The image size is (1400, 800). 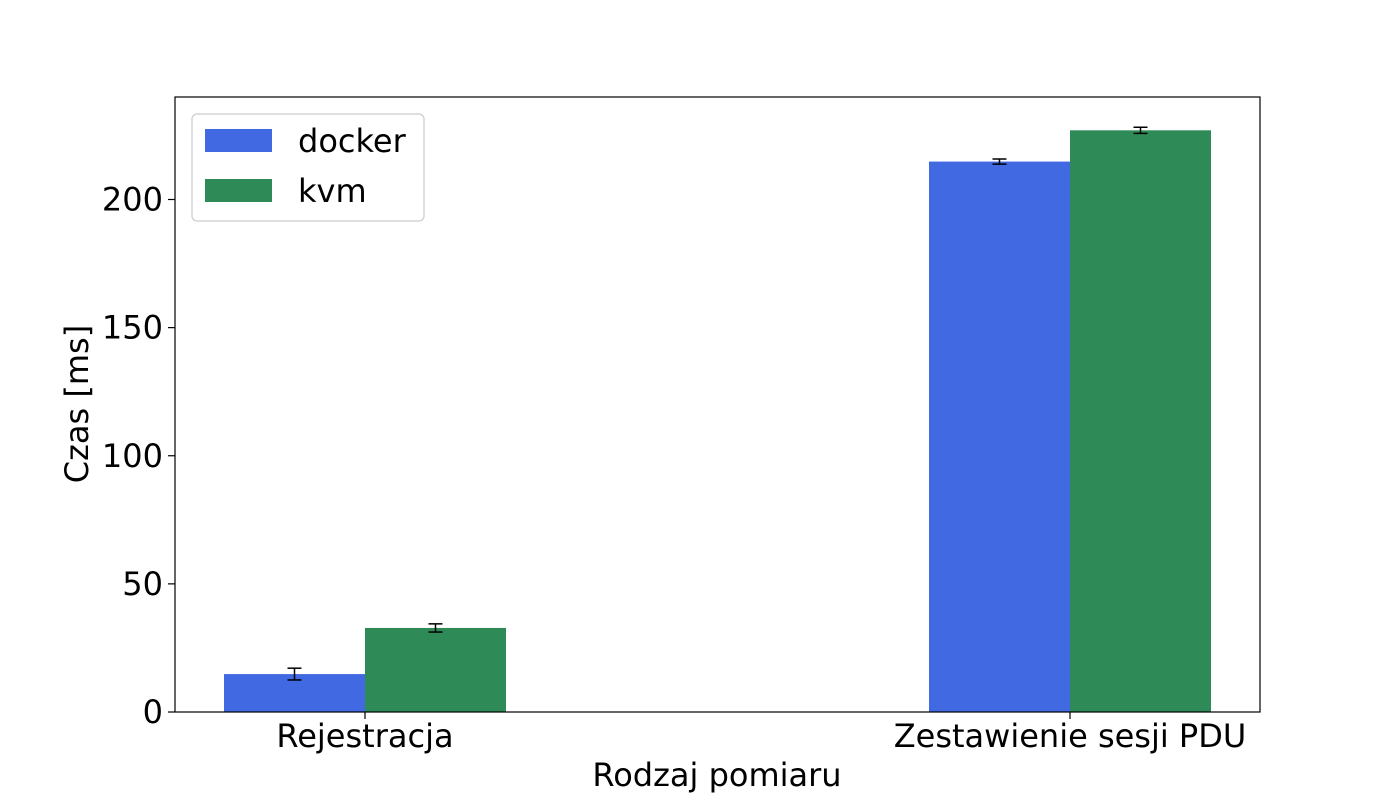 I want to click on x-axis: Rejestracja Zestawienie sesji PDU, so click(x=761, y=733).